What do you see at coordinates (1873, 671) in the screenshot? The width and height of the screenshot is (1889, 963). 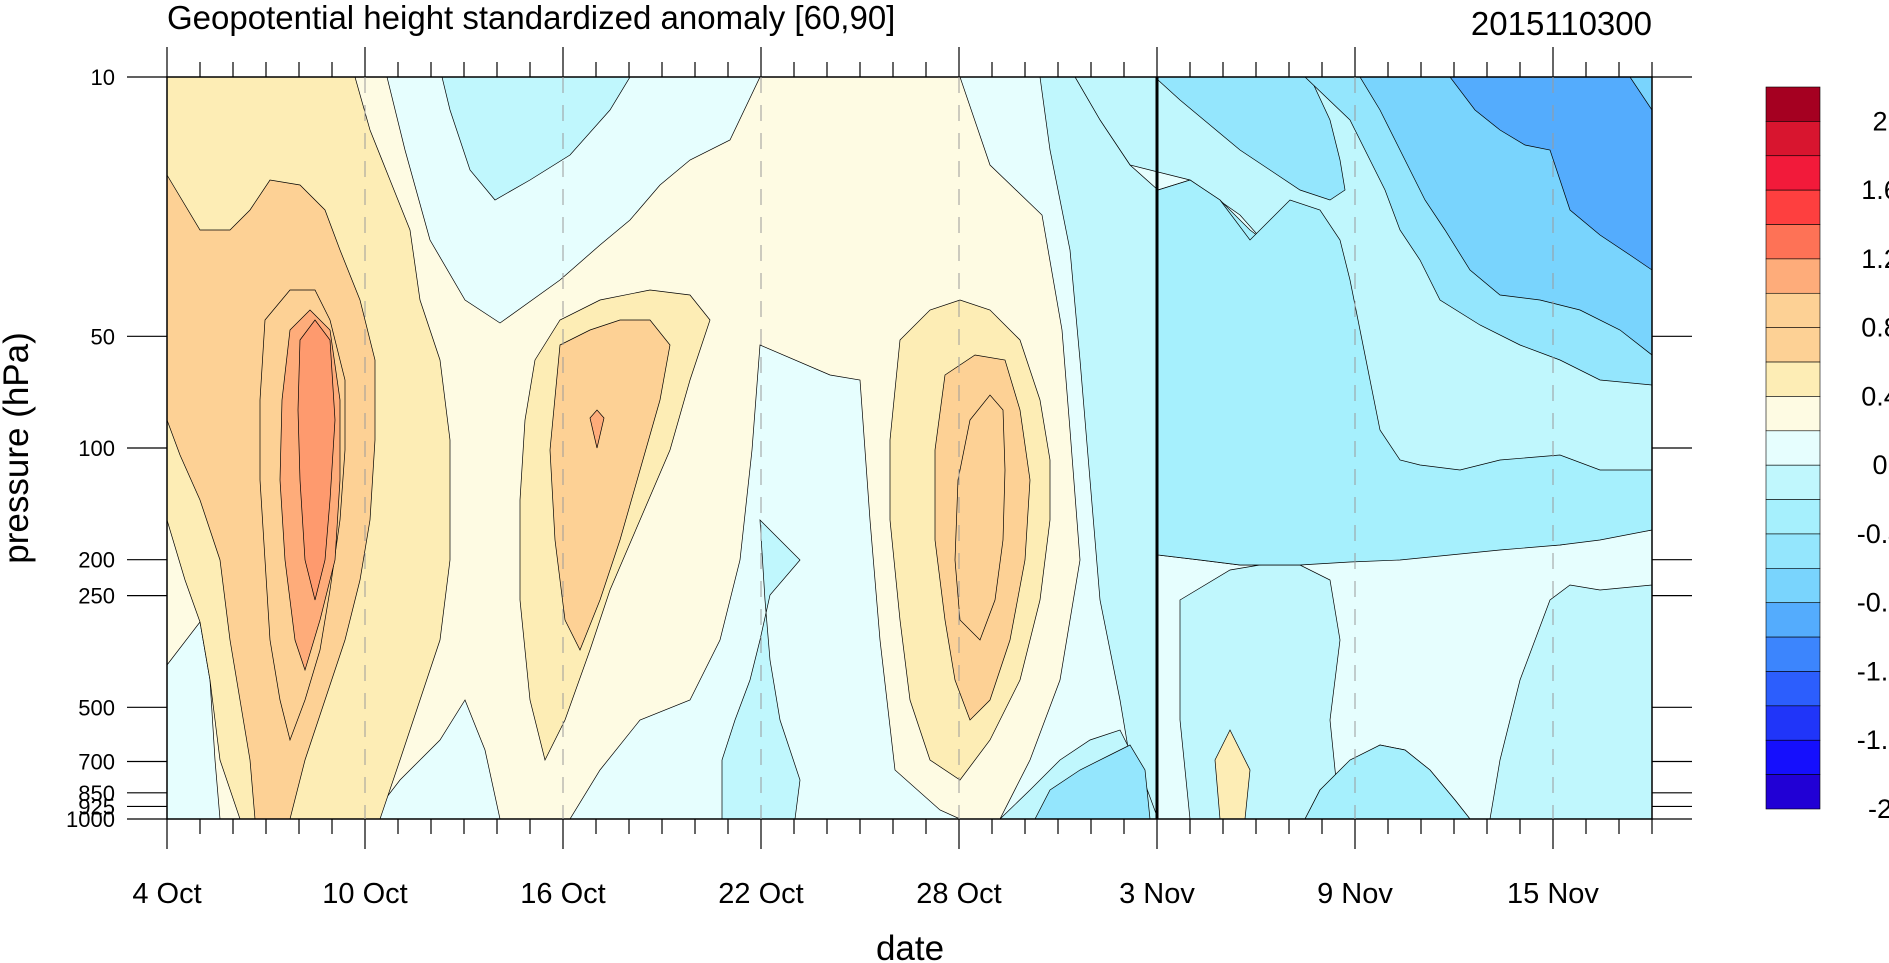 I see `colorbar-label: -1.2` at bounding box center [1873, 671].